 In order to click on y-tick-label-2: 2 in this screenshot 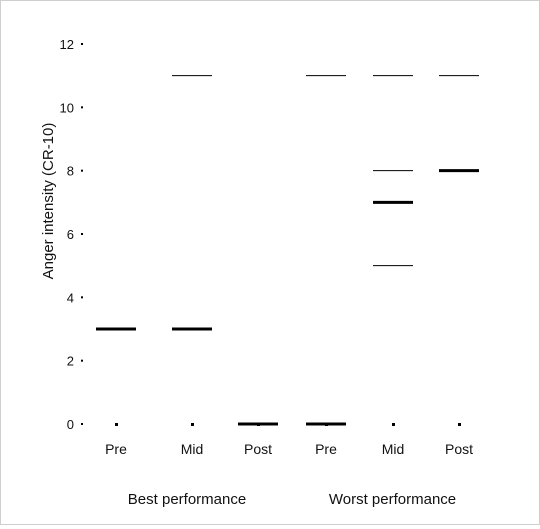, I will do `click(70, 361)`.